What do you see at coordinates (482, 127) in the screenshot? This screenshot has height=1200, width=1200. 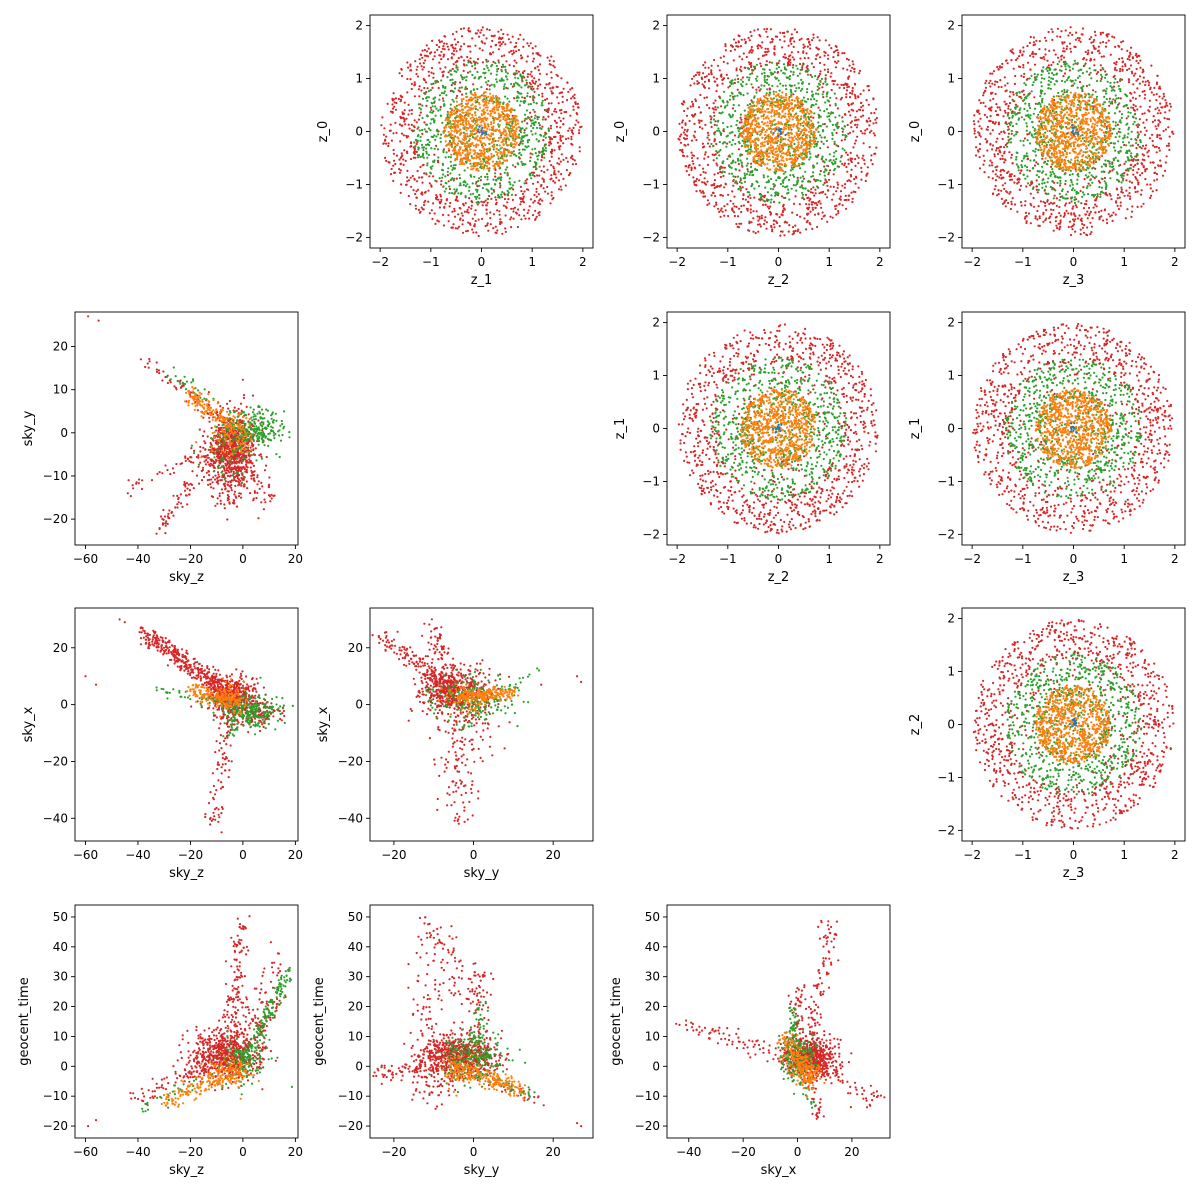 I see `scatter-point-cyan` at bounding box center [482, 127].